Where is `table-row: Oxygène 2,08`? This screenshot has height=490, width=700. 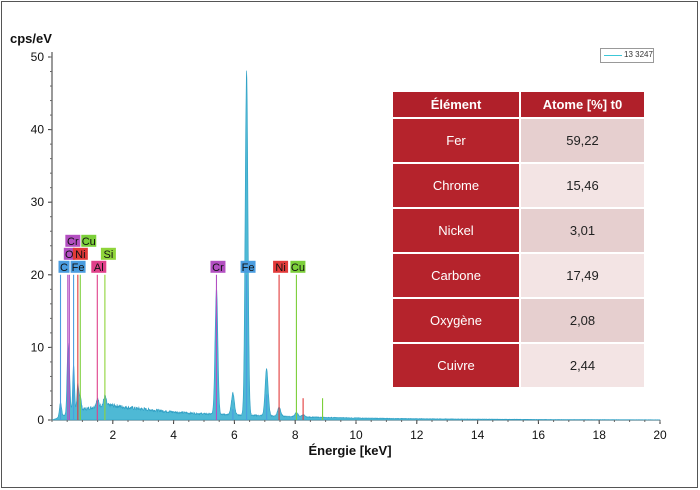
table-row: Oxygène 2,08 is located at coordinates (518, 320).